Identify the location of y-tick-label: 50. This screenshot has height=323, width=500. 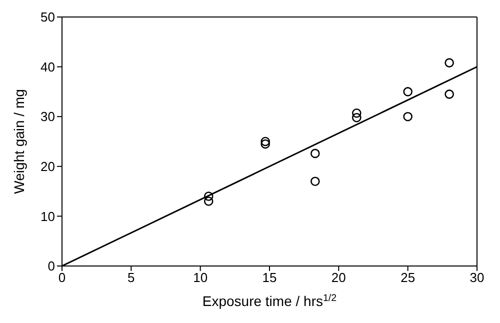
(47, 17).